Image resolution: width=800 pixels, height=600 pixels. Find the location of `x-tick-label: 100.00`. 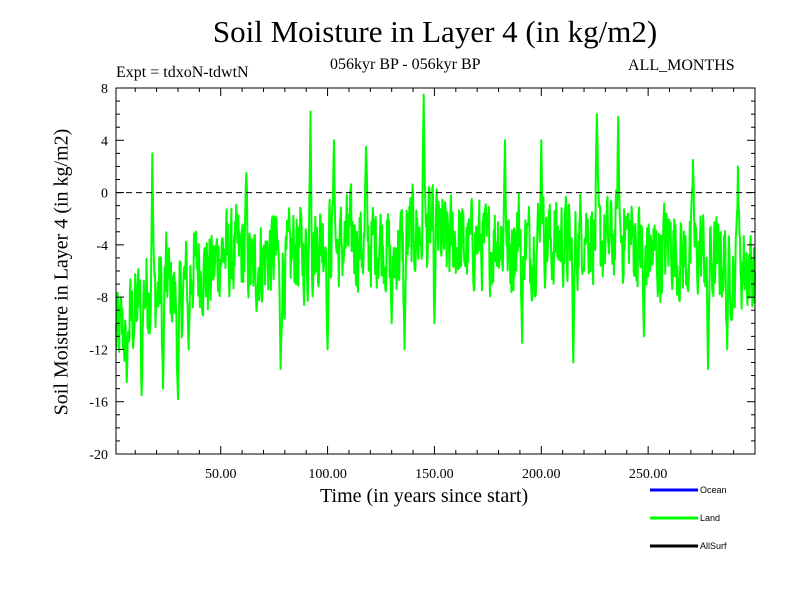

x-tick-label: 100.00 is located at coordinates (327, 474).